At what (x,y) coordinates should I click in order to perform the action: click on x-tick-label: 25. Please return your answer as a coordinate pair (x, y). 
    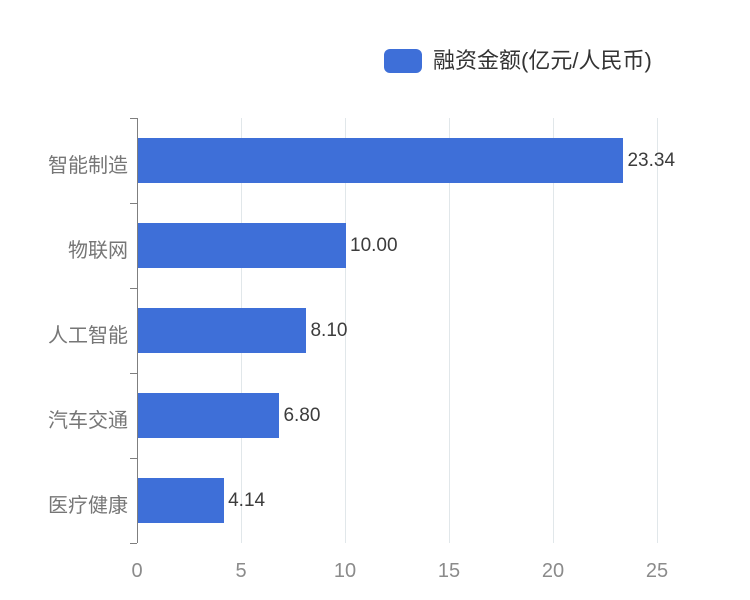
    Looking at the image, I should click on (657, 571).